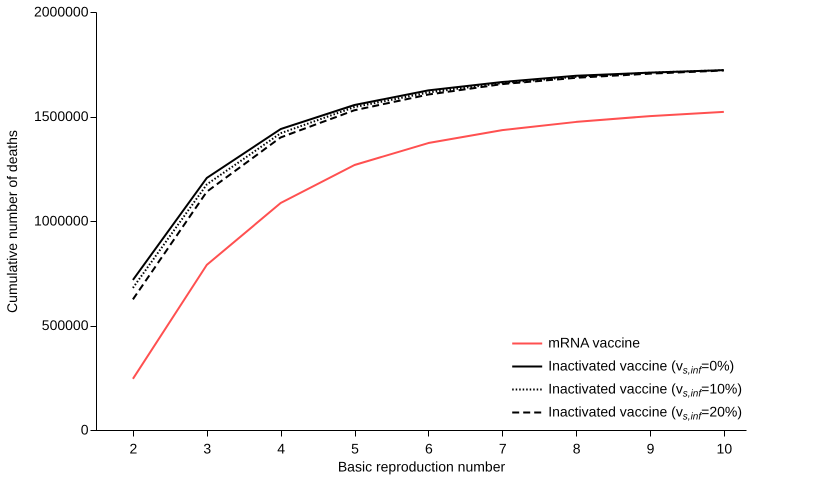  What do you see at coordinates (502, 448) in the screenshot?
I see `x-tick-label: 7` at bounding box center [502, 448].